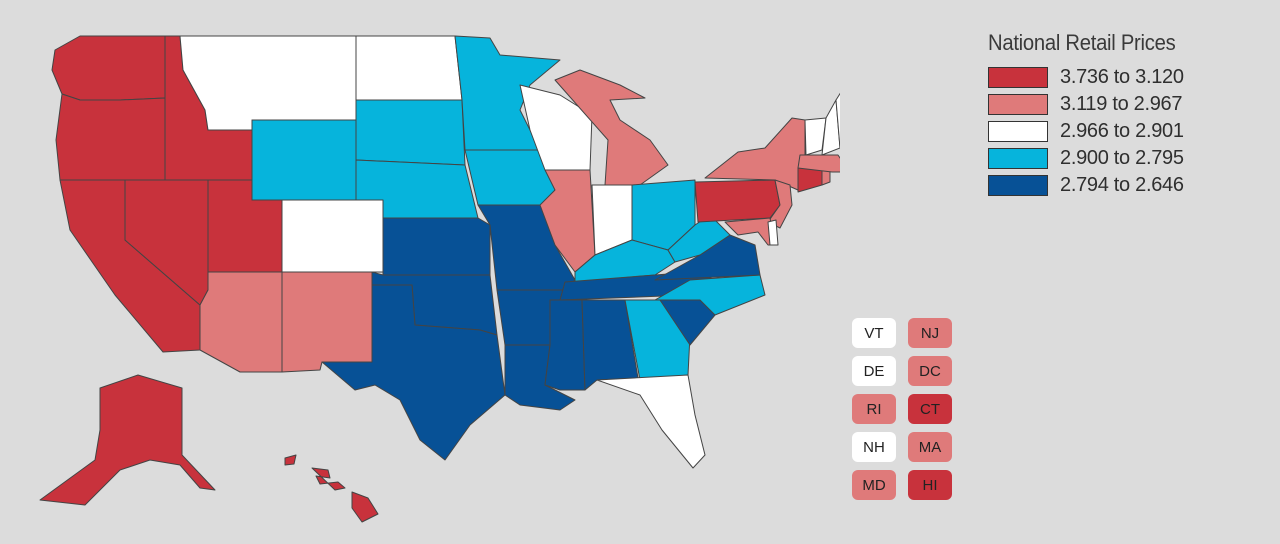 Image resolution: width=1280 pixels, height=544 pixels. Describe the element at coordinates (874, 485) in the screenshot. I see `small-state-md: MD` at that location.